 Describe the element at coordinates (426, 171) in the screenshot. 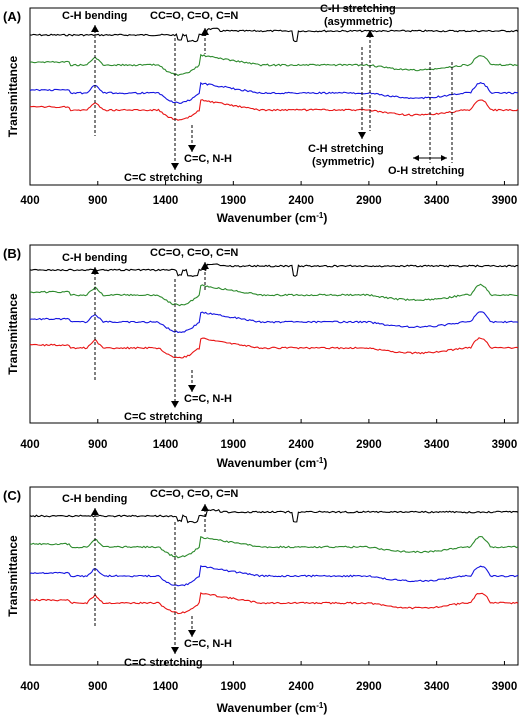

I see `annotation-label: O-H stretching` at that location.